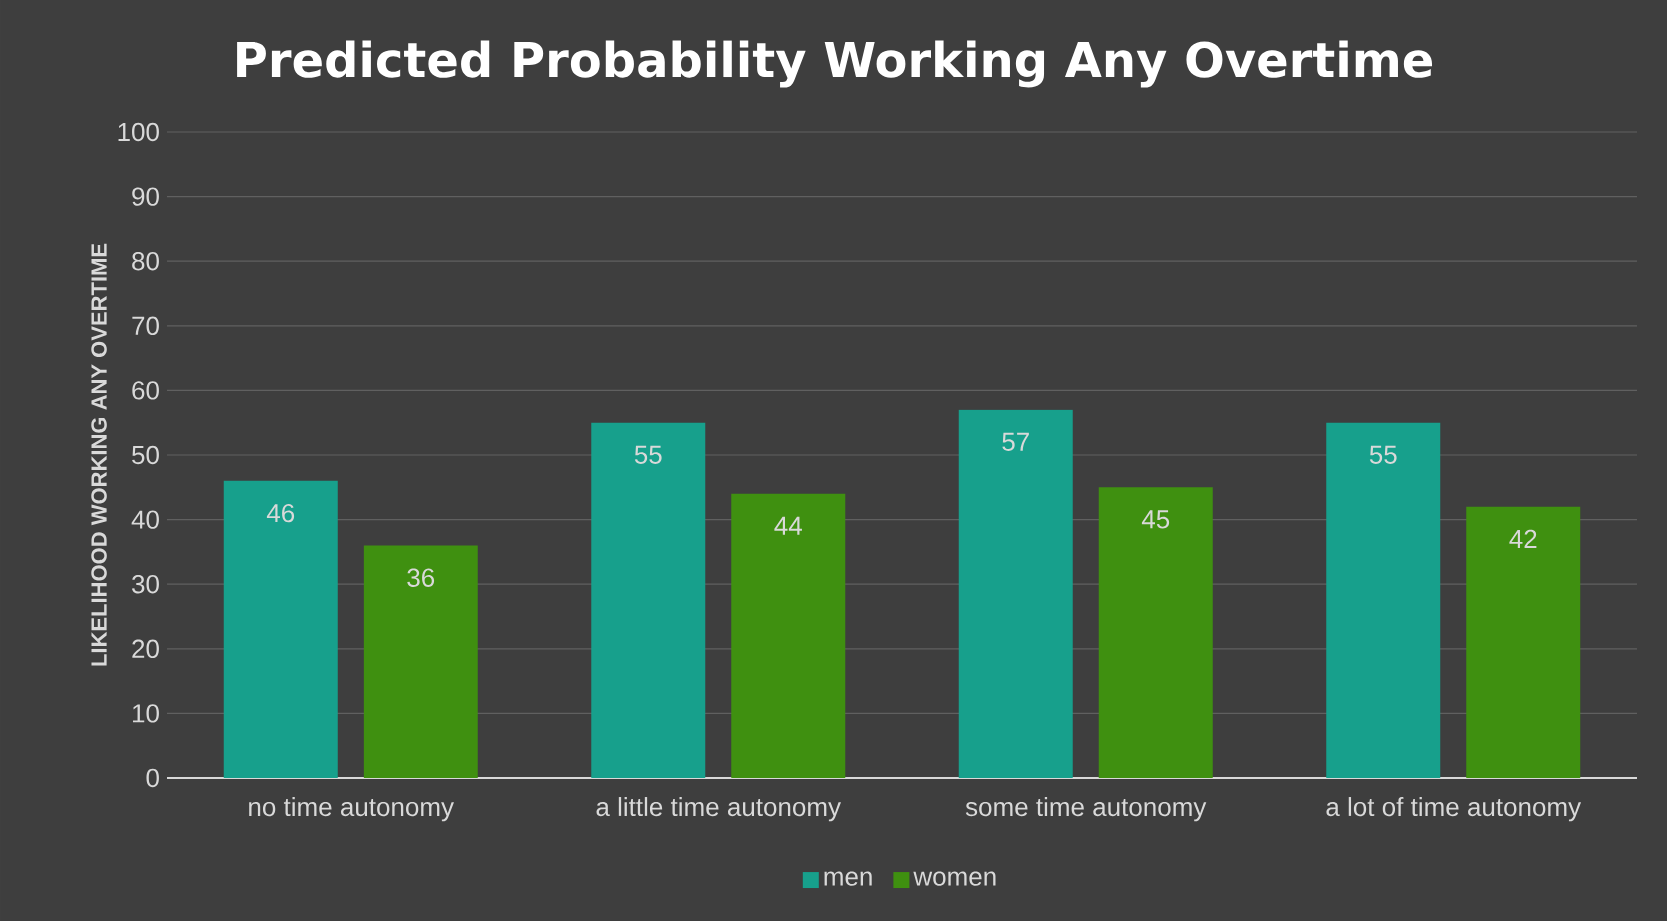  I want to click on y-tick-label: 40, so click(145, 519).